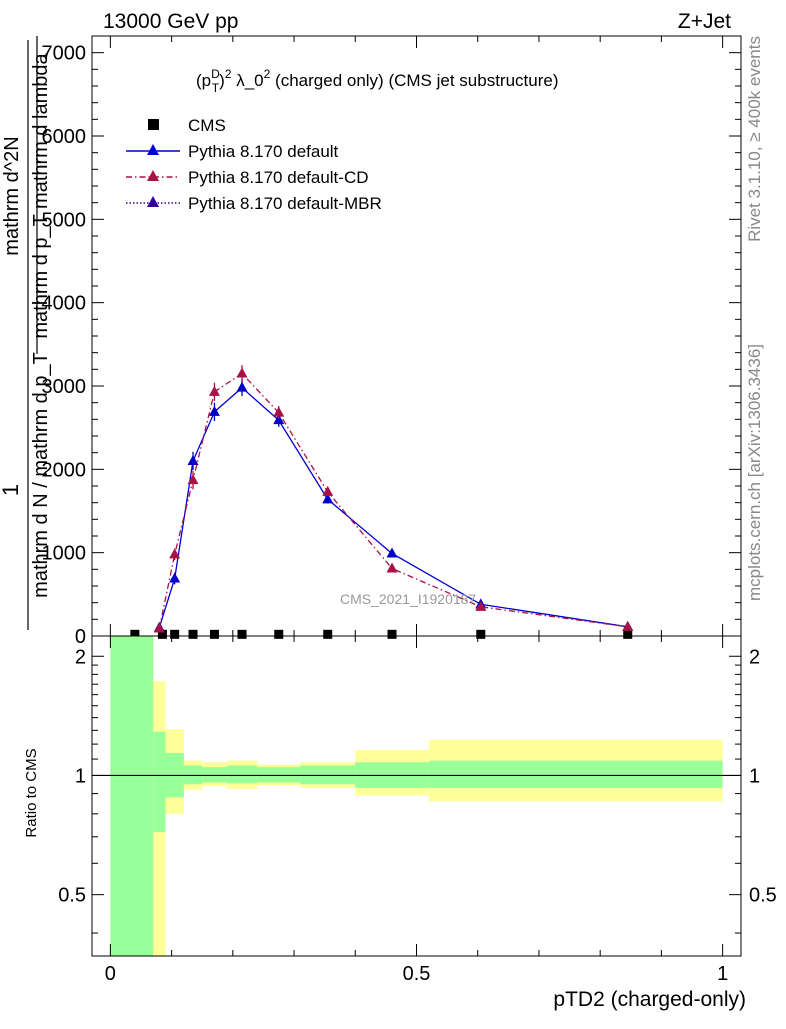 This screenshot has height=1029, width=786. What do you see at coordinates (754, 657) in the screenshot?
I see `ratio-y-tick-label-right: 2` at bounding box center [754, 657].